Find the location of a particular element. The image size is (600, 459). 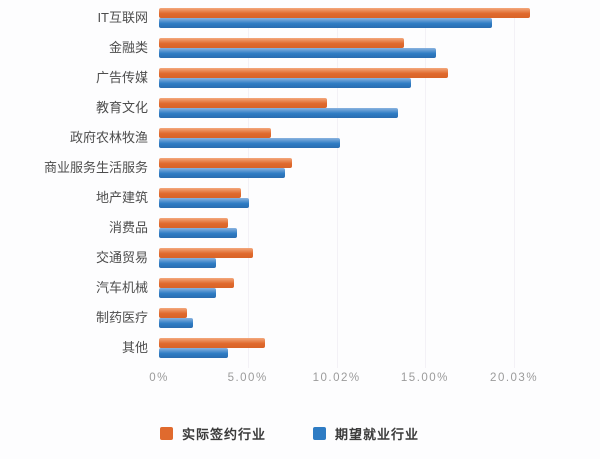

category-label: 广告传媒 is located at coordinates (121, 77).